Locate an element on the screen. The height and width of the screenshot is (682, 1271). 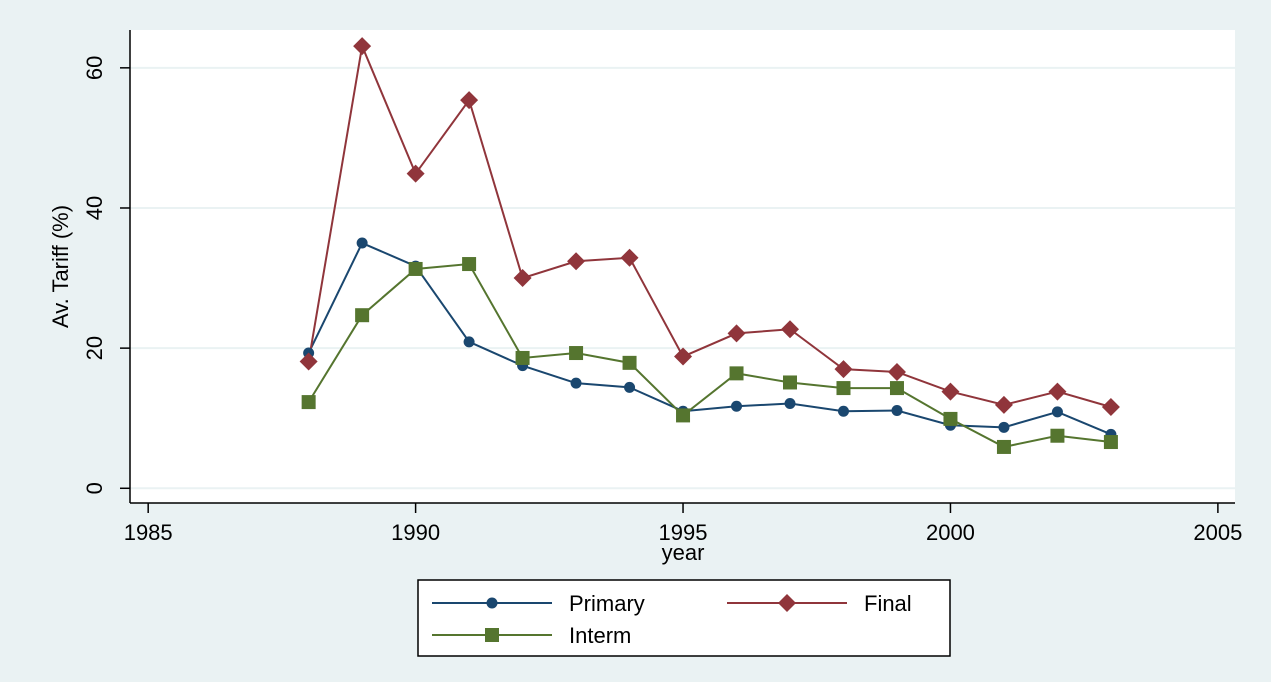
y-tick-label: 60 is located at coordinates (94, 68).